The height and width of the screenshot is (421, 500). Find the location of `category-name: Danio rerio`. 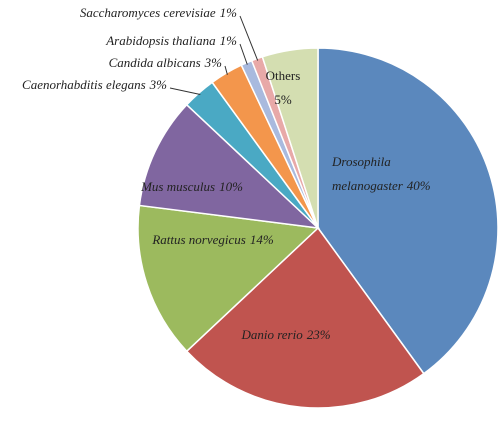

category-name: Danio rerio is located at coordinates (271, 334).